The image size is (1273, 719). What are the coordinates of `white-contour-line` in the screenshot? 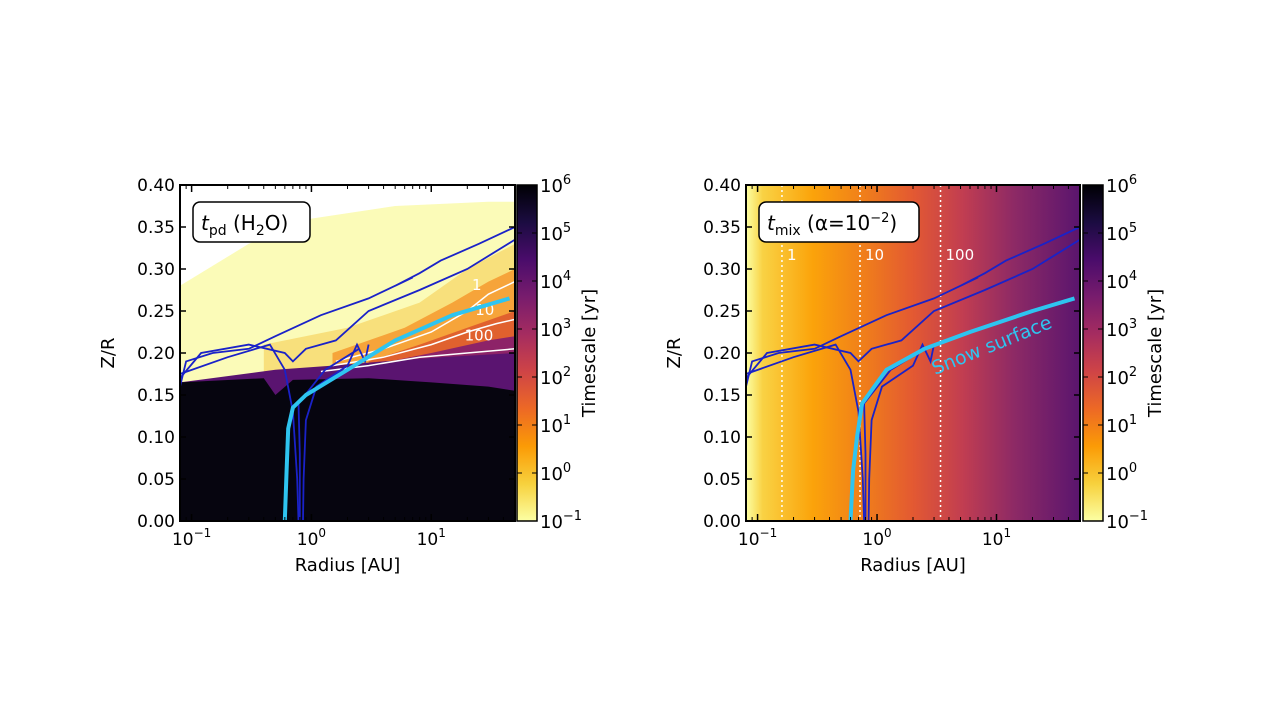 It's located at (423, 342).